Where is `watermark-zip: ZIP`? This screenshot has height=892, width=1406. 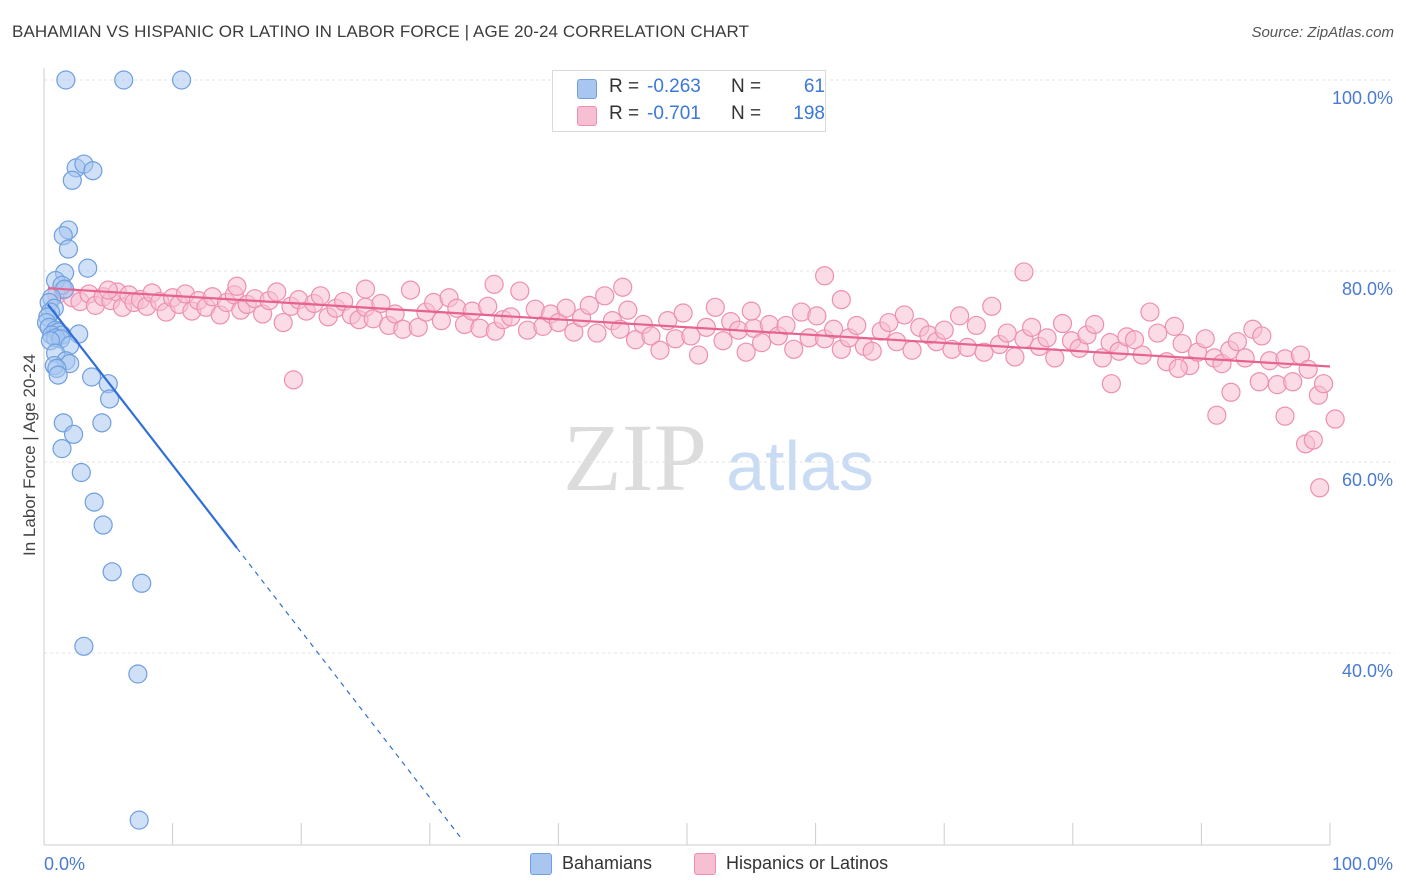
watermark-zip: ZIP is located at coordinates (635, 457).